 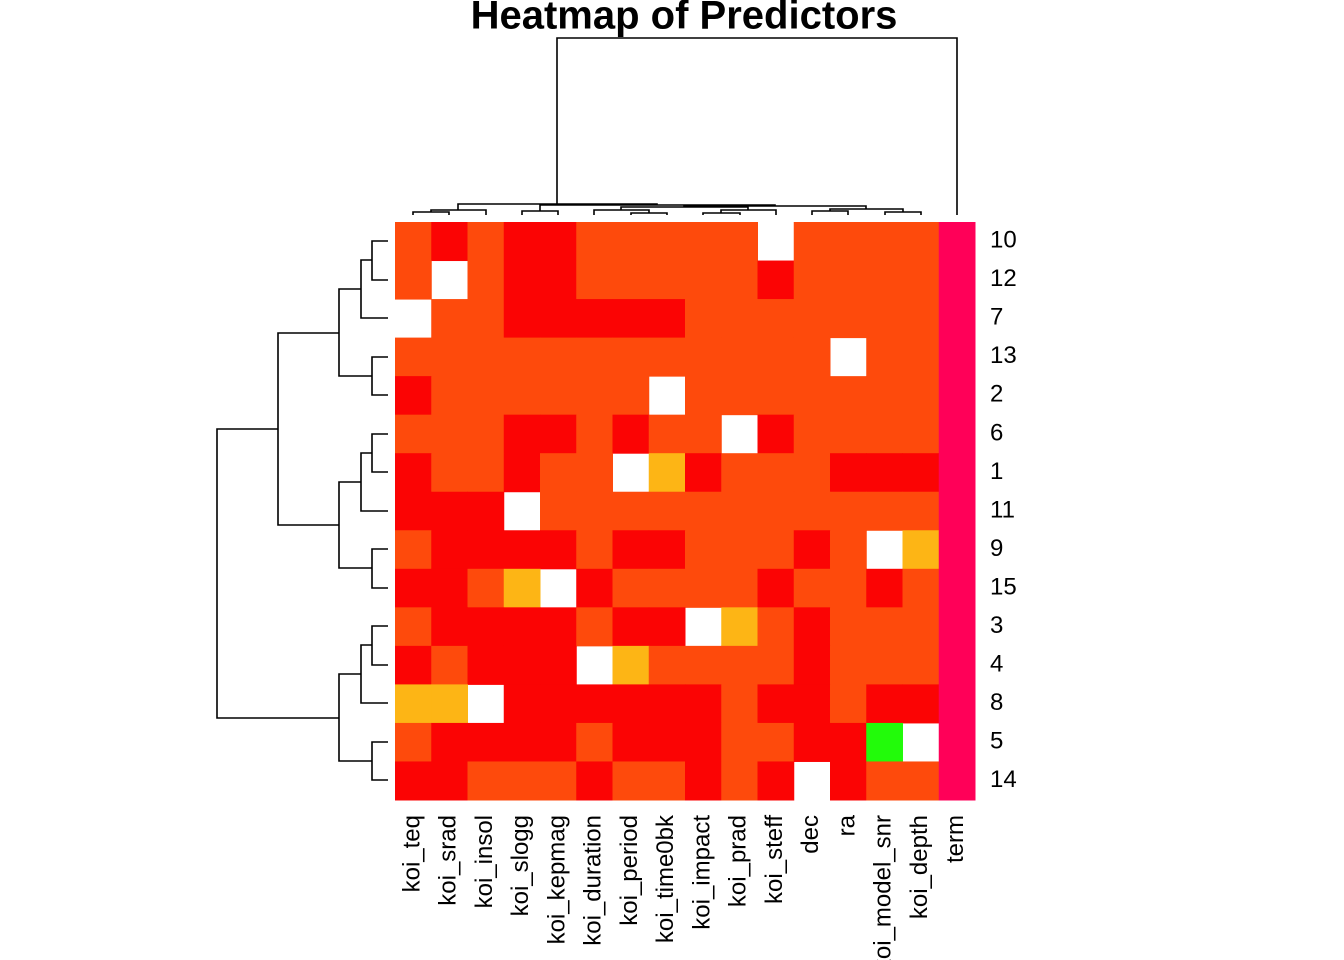 I want to click on column-label: koi_prad, so click(x=738, y=861).